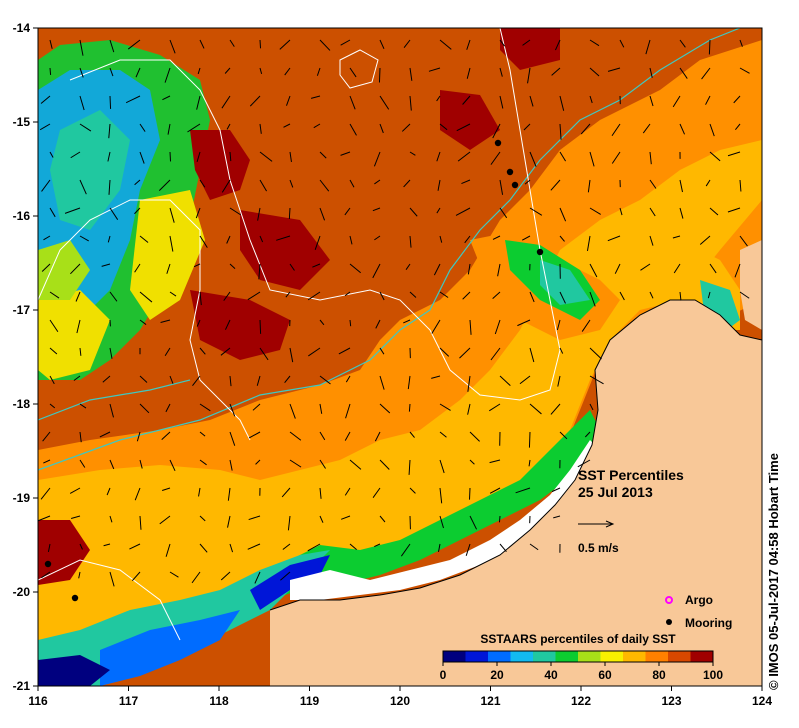 The height and width of the screenshot is (728, 799). I want to click on colorbar-tick-label: 40, so click(551, 675).